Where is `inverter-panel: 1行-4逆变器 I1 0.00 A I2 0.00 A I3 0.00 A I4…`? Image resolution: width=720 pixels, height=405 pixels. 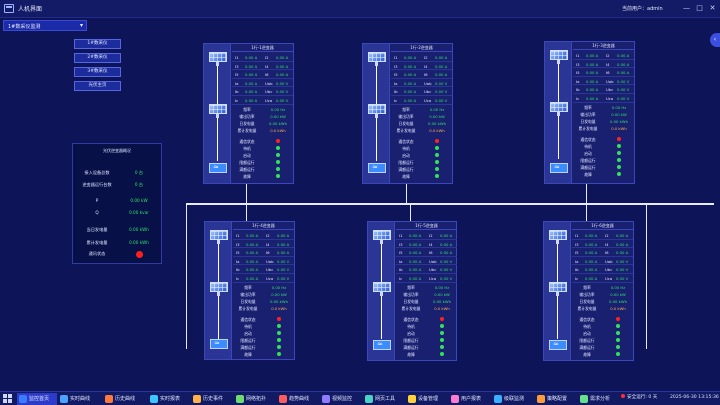
inverter-panel: 1行-4逆变器 I1 0.00 A I2 0.00 A I3 0.00 A I4… is located at coordinates (249, 290).